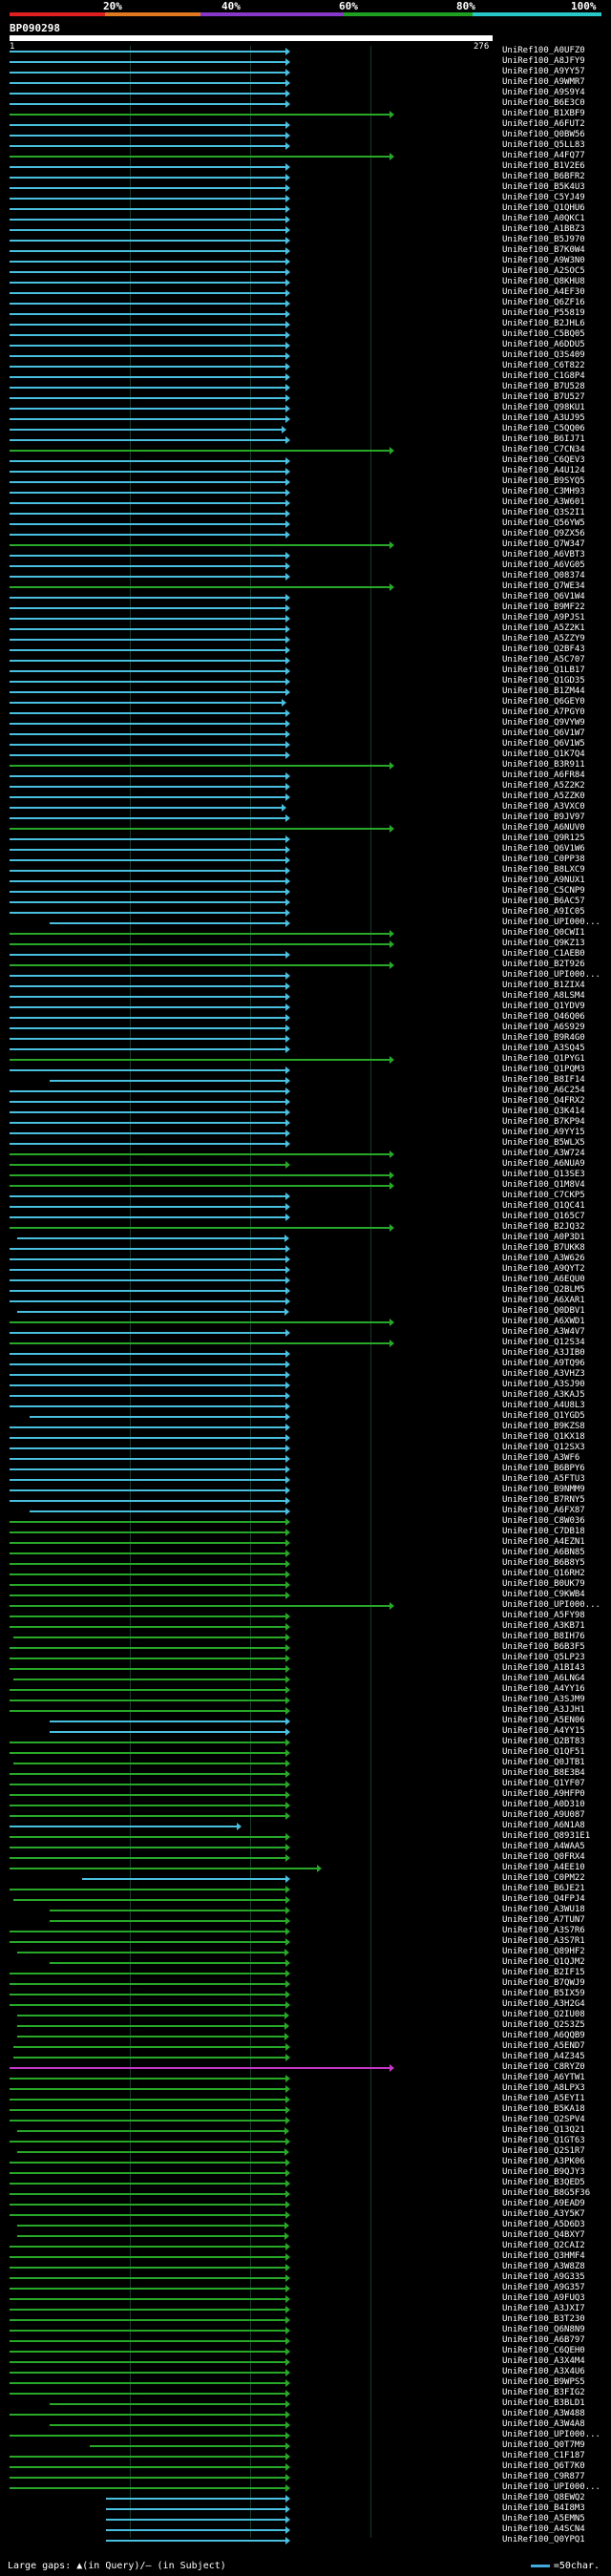 This screenshot has width=611, height=2576. I want to click on hit-label: UniRef100_B6IJ71, so click(543, 439).